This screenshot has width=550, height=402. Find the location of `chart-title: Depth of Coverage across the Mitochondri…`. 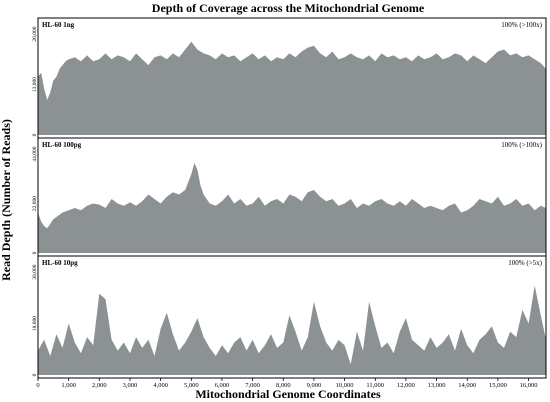

chart-title: Depth of Coverage across the Mitochondri… is located at coordinates (288, 8).